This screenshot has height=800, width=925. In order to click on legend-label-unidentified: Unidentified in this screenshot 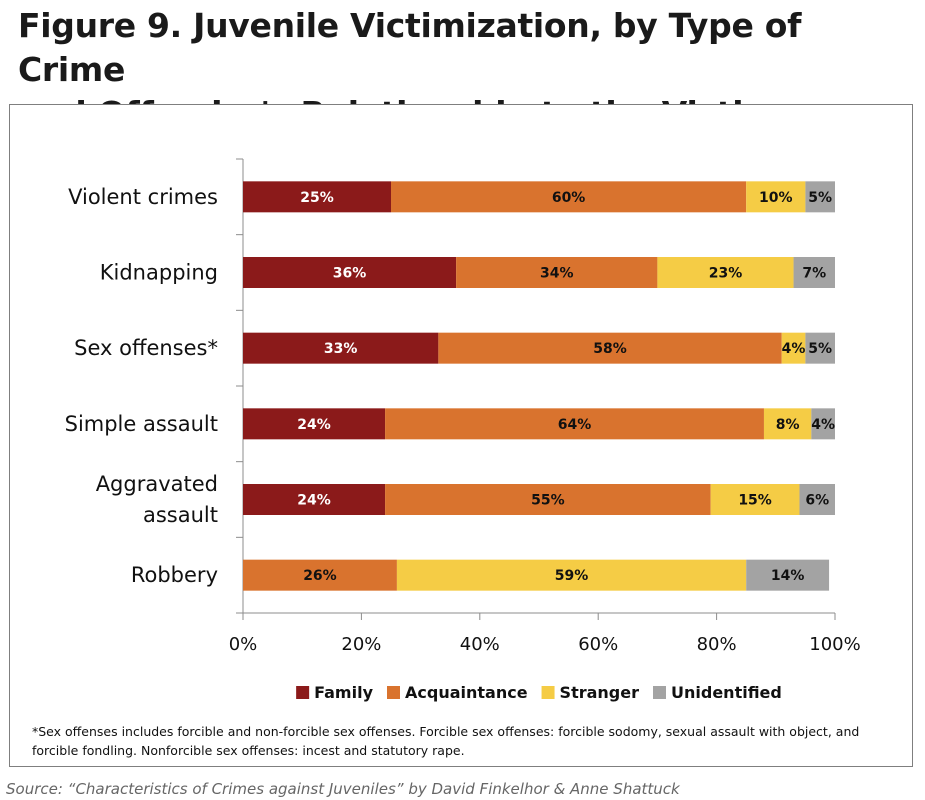, I will do `click(726, 692)`.